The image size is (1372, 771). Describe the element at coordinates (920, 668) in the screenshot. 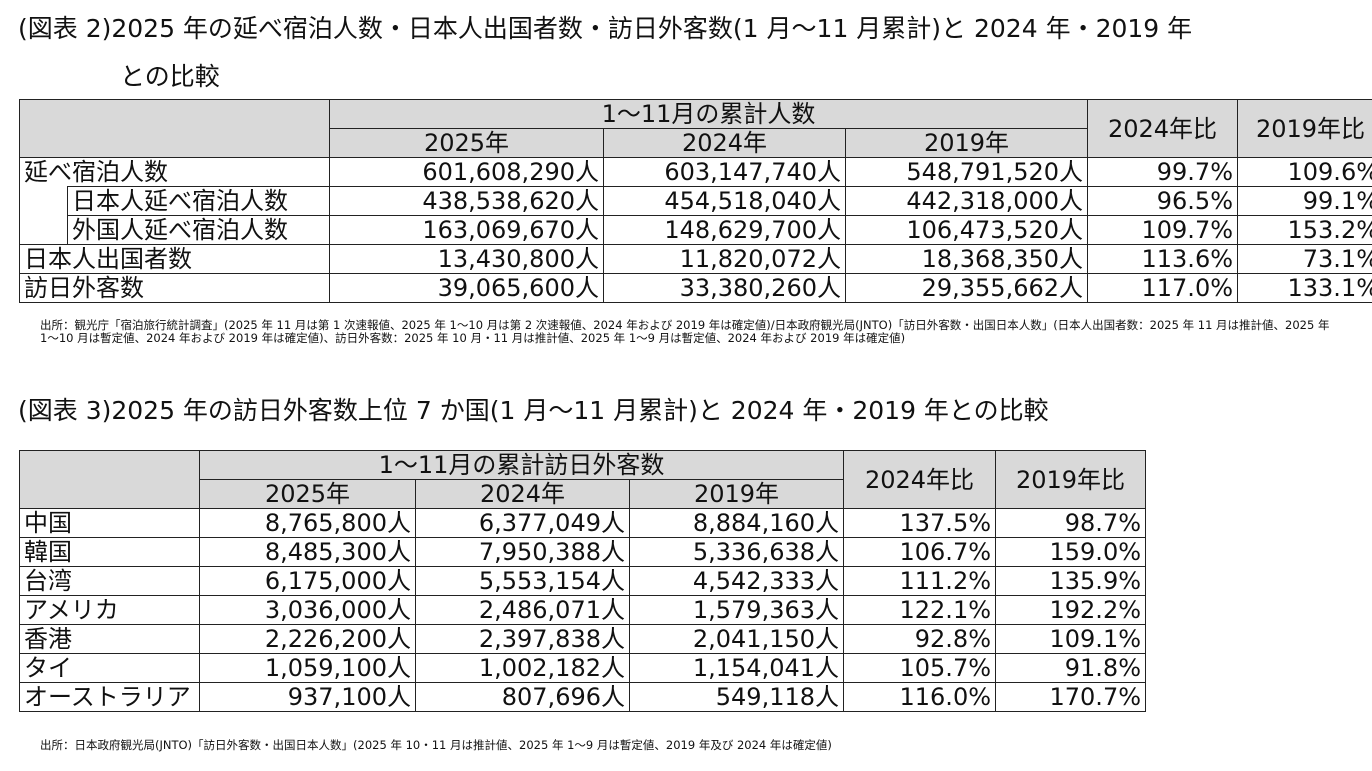

I see `ratio-2024: 105.7%` at that location.